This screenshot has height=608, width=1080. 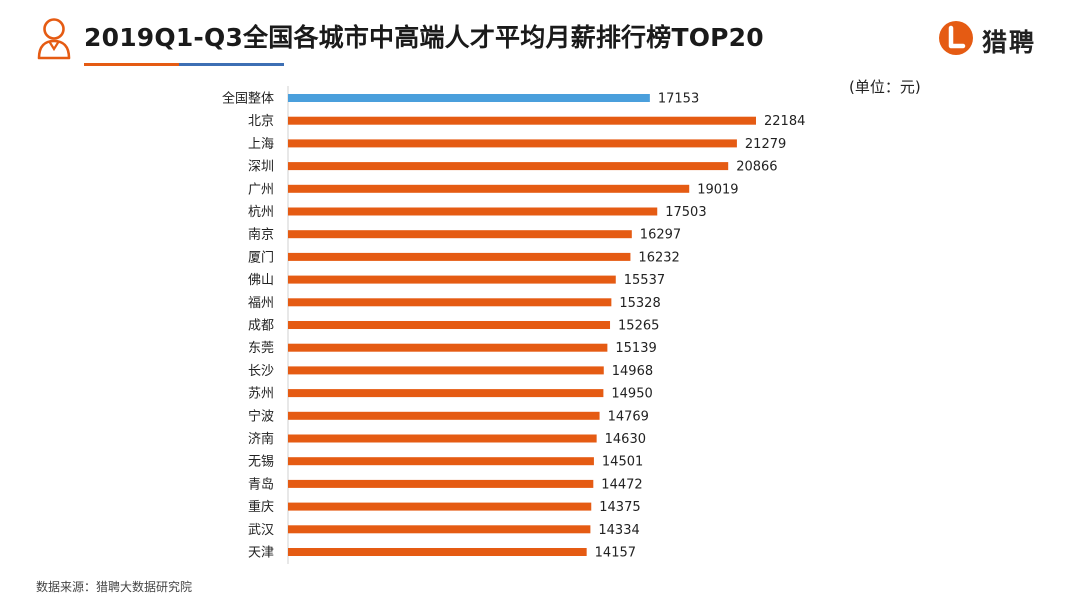 I want to click on value-label: 21279, so click(x=765, y=144).